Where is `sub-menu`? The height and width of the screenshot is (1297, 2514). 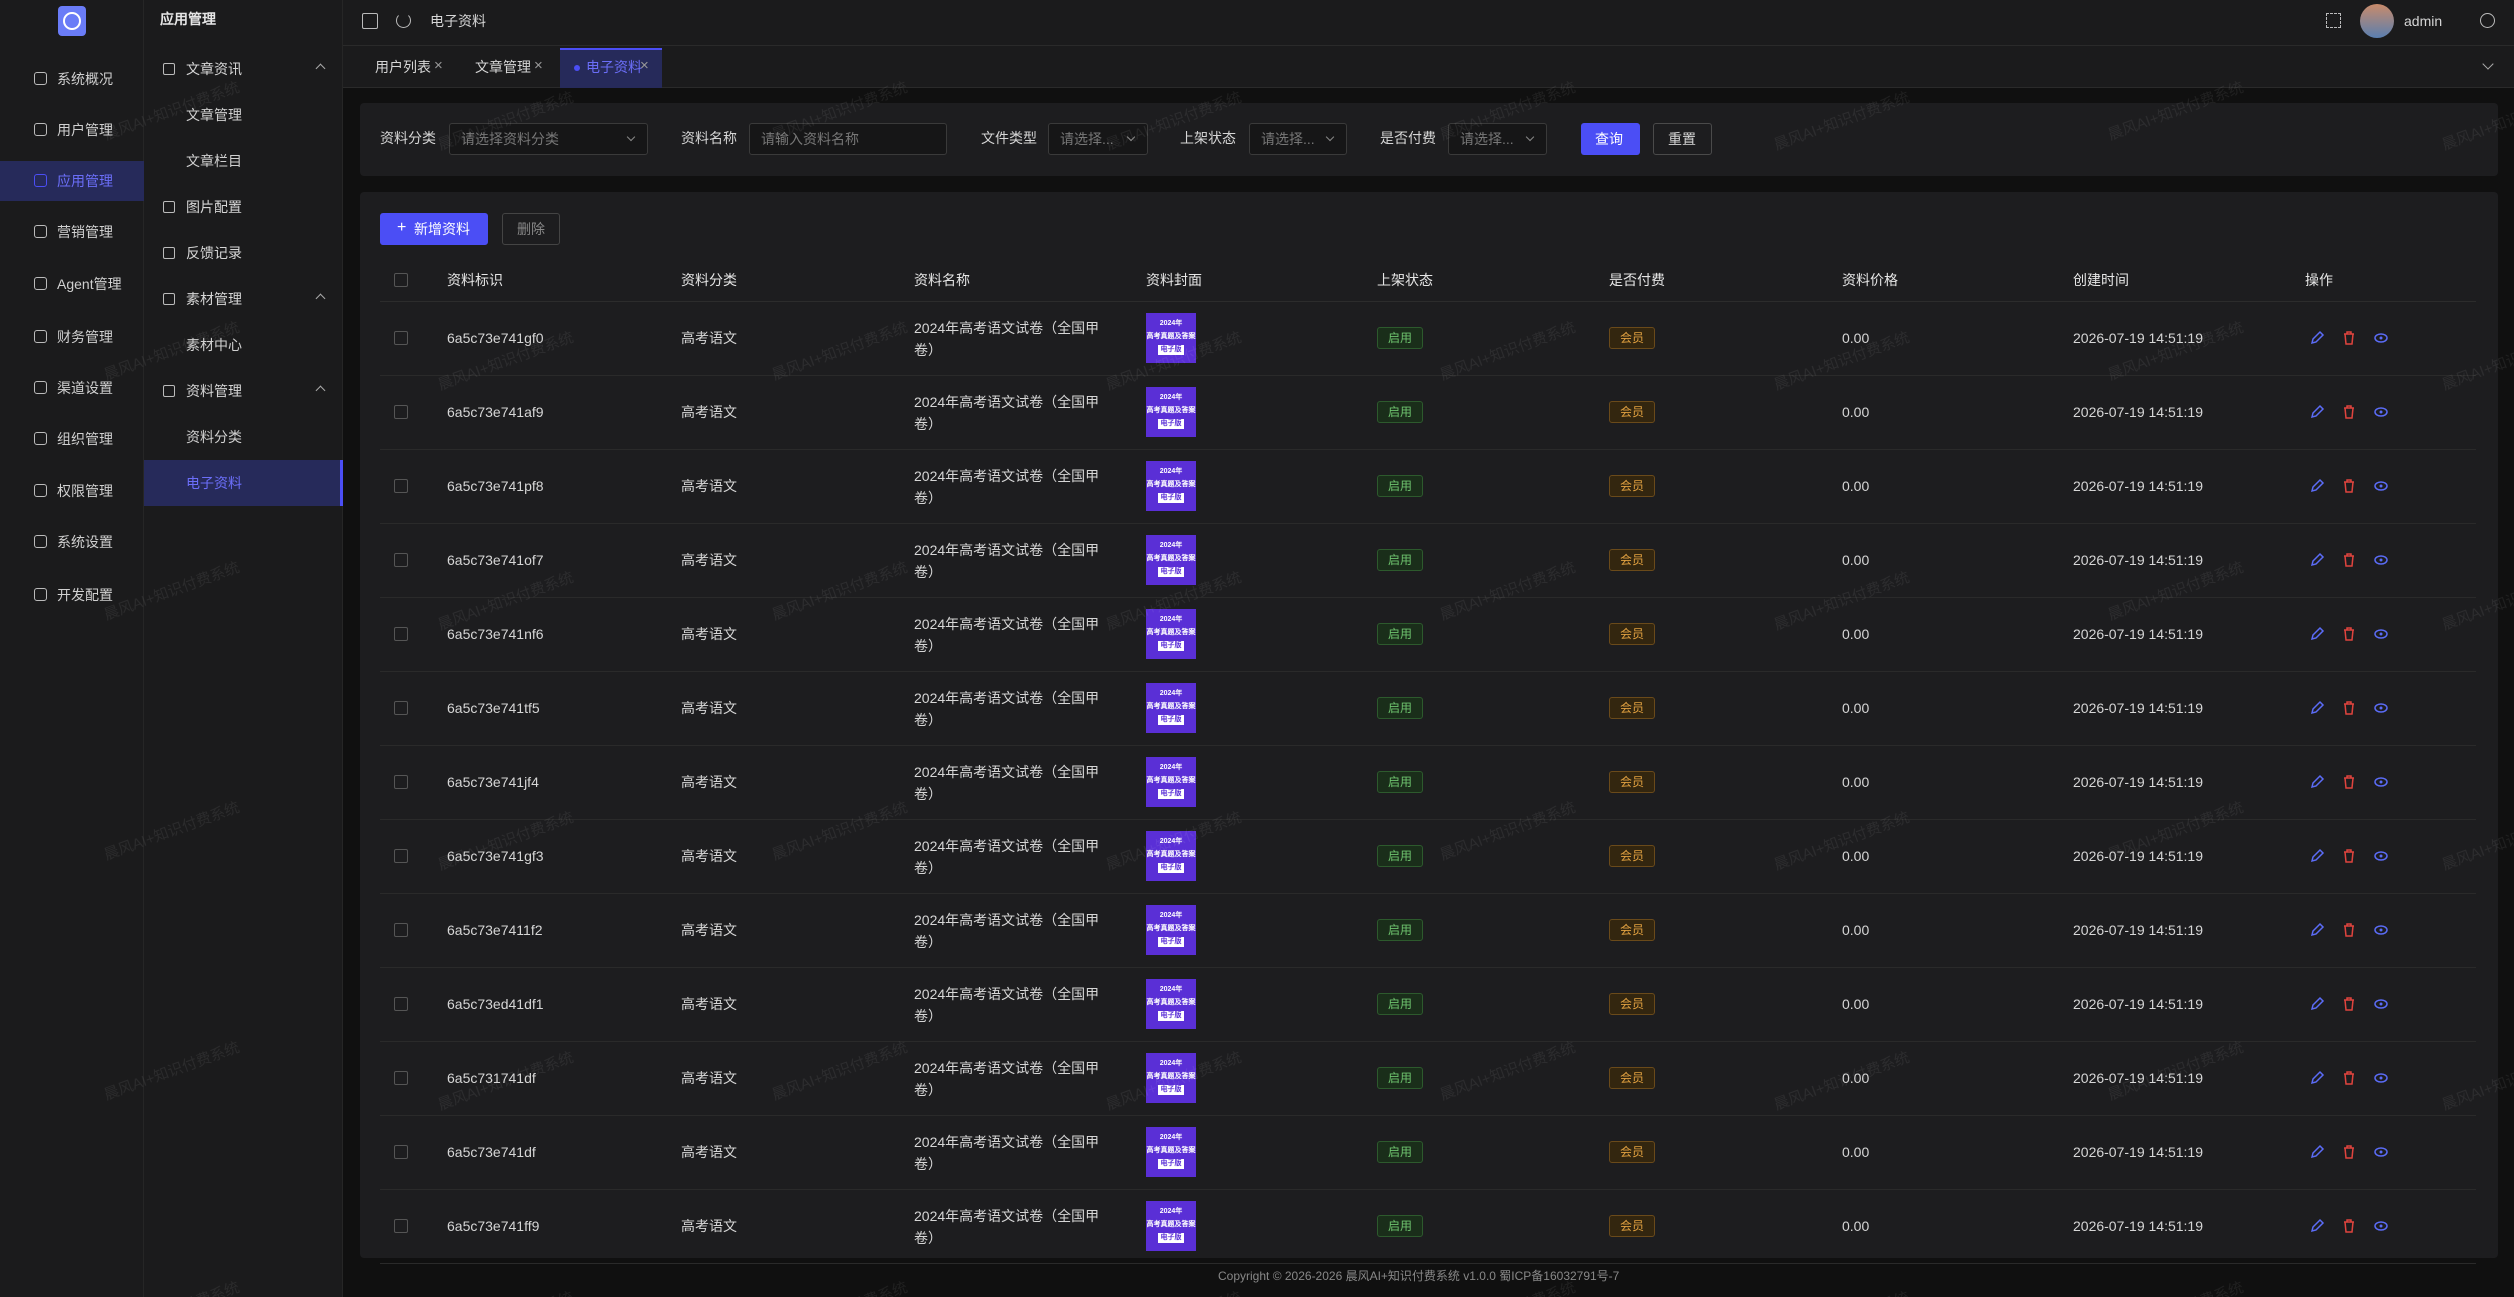
sub-menu is located at coordinates (243, 648).